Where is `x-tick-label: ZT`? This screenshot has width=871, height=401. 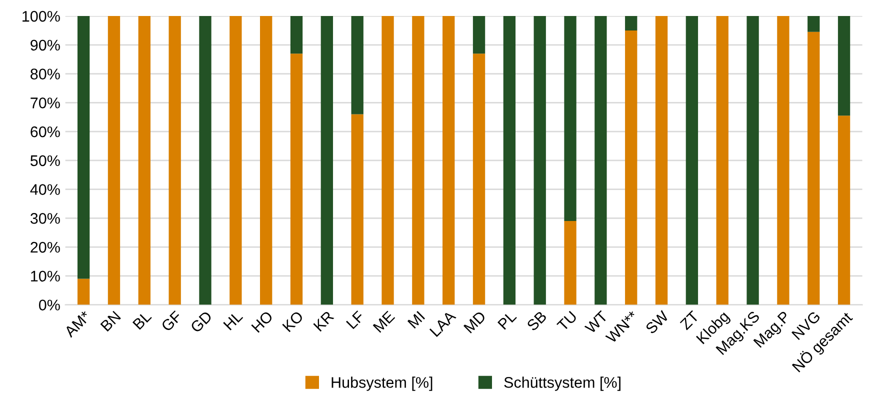
x-tick-label: ZT is located at coordinates (689, 320).